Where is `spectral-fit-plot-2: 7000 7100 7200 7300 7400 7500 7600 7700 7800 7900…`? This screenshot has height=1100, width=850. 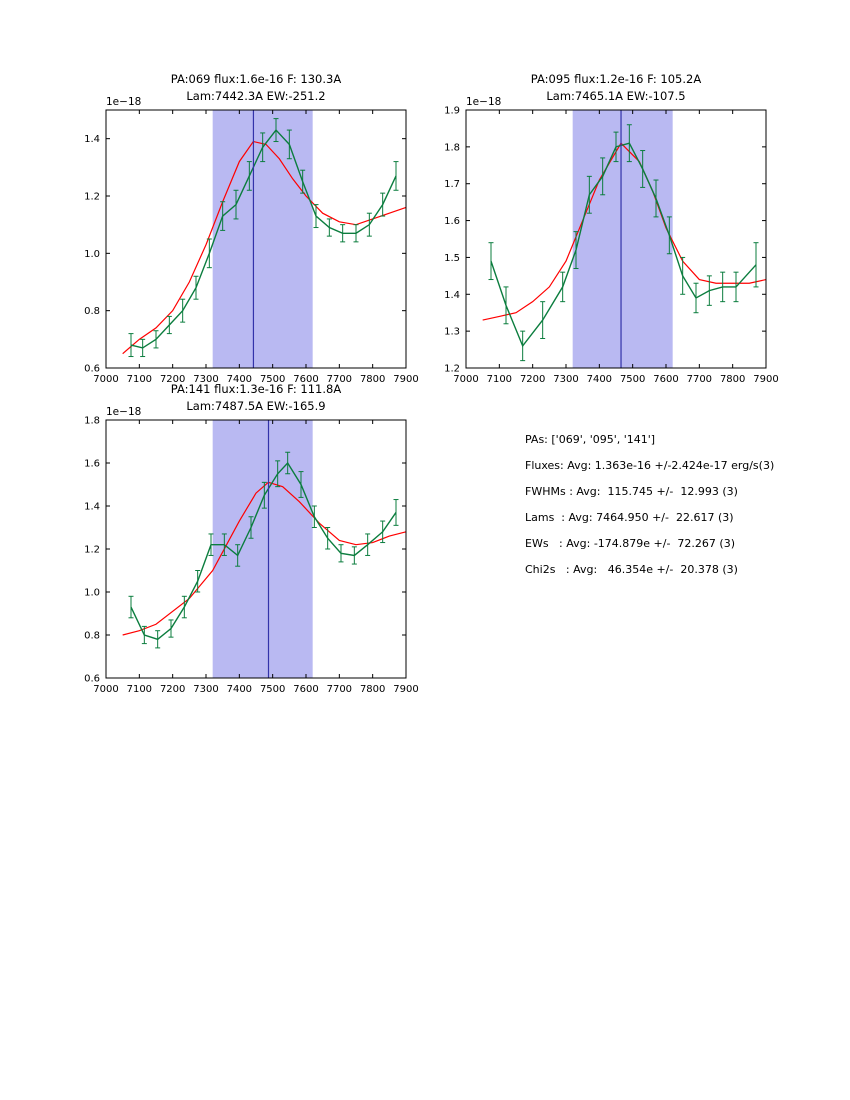
spectral-fit-plot-2: 7000 7100 7200 7300 7400 7500 7600 7700 7800 7900… is located at coordinates (590, 231).